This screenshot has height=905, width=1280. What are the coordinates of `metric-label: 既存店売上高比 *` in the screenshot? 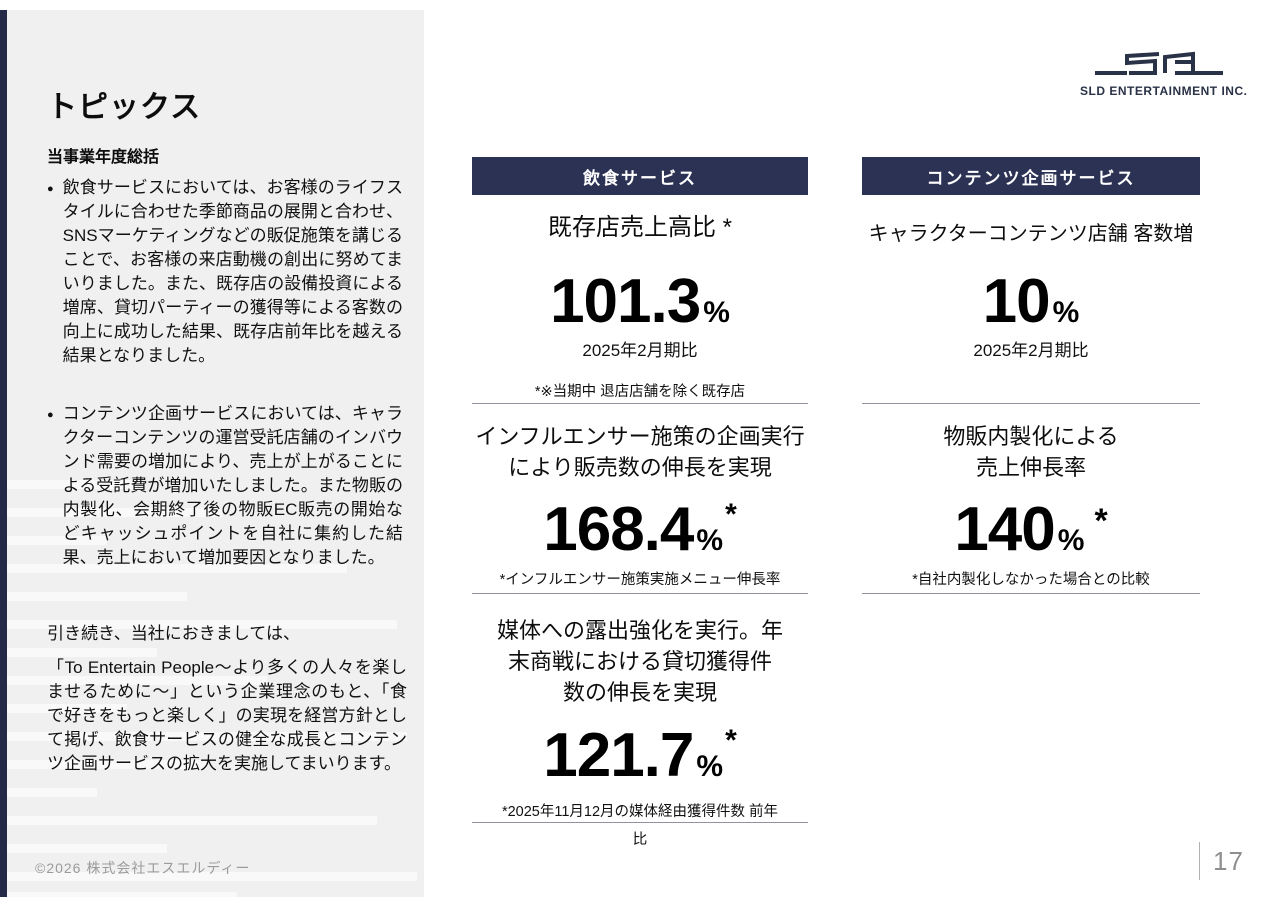 It's located at (639, 227).